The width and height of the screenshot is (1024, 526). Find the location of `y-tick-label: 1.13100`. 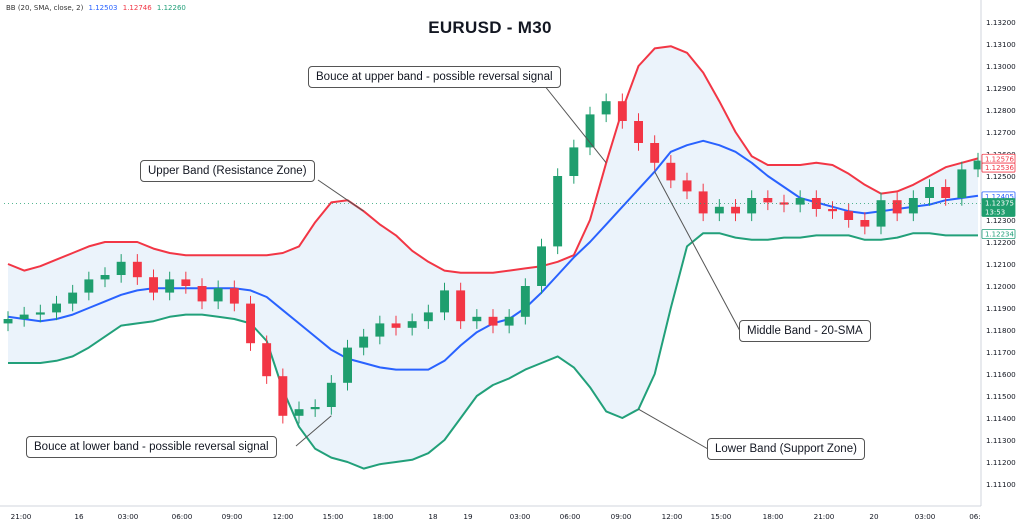

y-tick-label: 1.13100 is located at coordinates (1001, 44).